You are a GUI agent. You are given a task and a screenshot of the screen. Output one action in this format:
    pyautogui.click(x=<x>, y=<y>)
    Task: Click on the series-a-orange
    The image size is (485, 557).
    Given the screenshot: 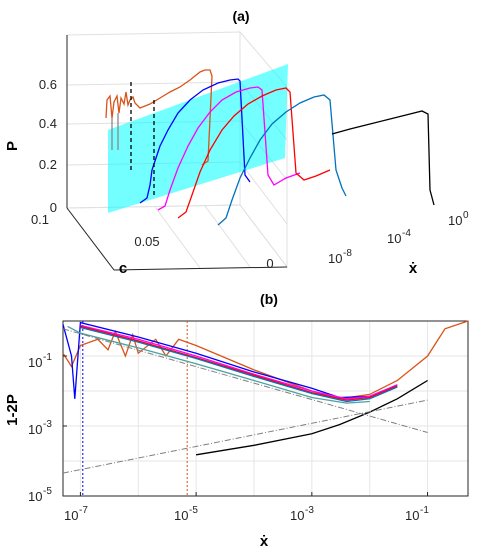 What is the action you would take?
    pyautogui.click(x=159, y=117)
    